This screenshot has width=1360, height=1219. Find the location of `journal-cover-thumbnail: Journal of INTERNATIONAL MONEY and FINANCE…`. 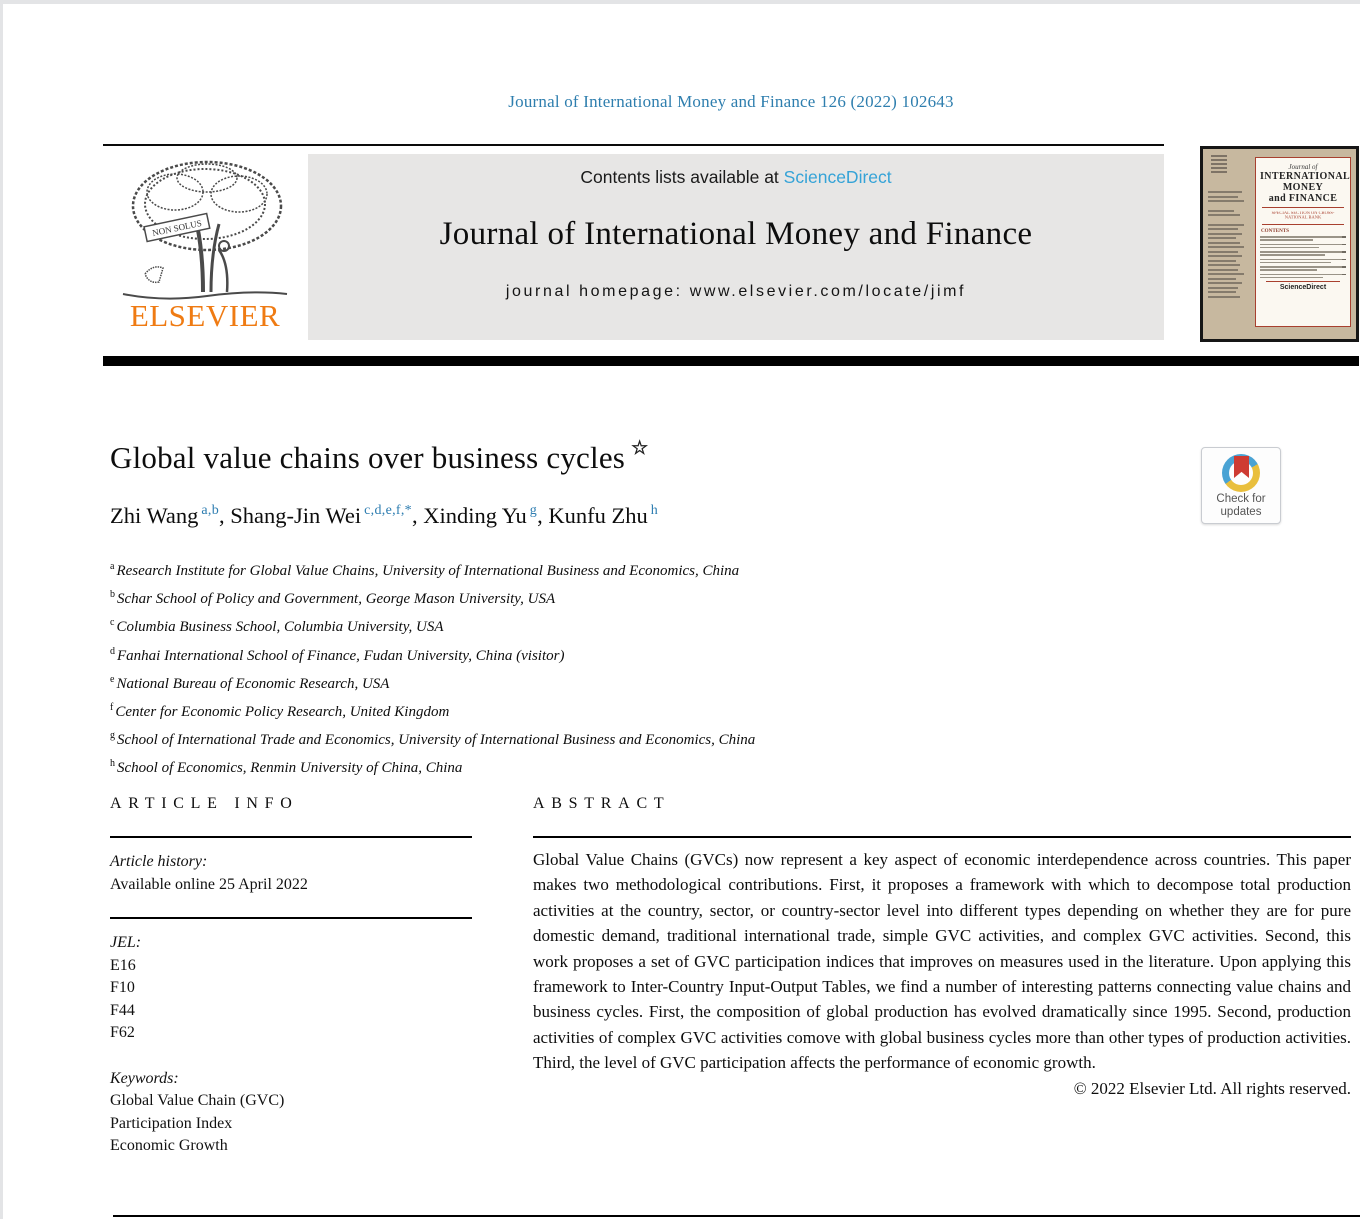

journal-cover-thumbnail: Journal of INTERNATIONAL MONEY and FINANCE… is located at coordinates (1279, 244).